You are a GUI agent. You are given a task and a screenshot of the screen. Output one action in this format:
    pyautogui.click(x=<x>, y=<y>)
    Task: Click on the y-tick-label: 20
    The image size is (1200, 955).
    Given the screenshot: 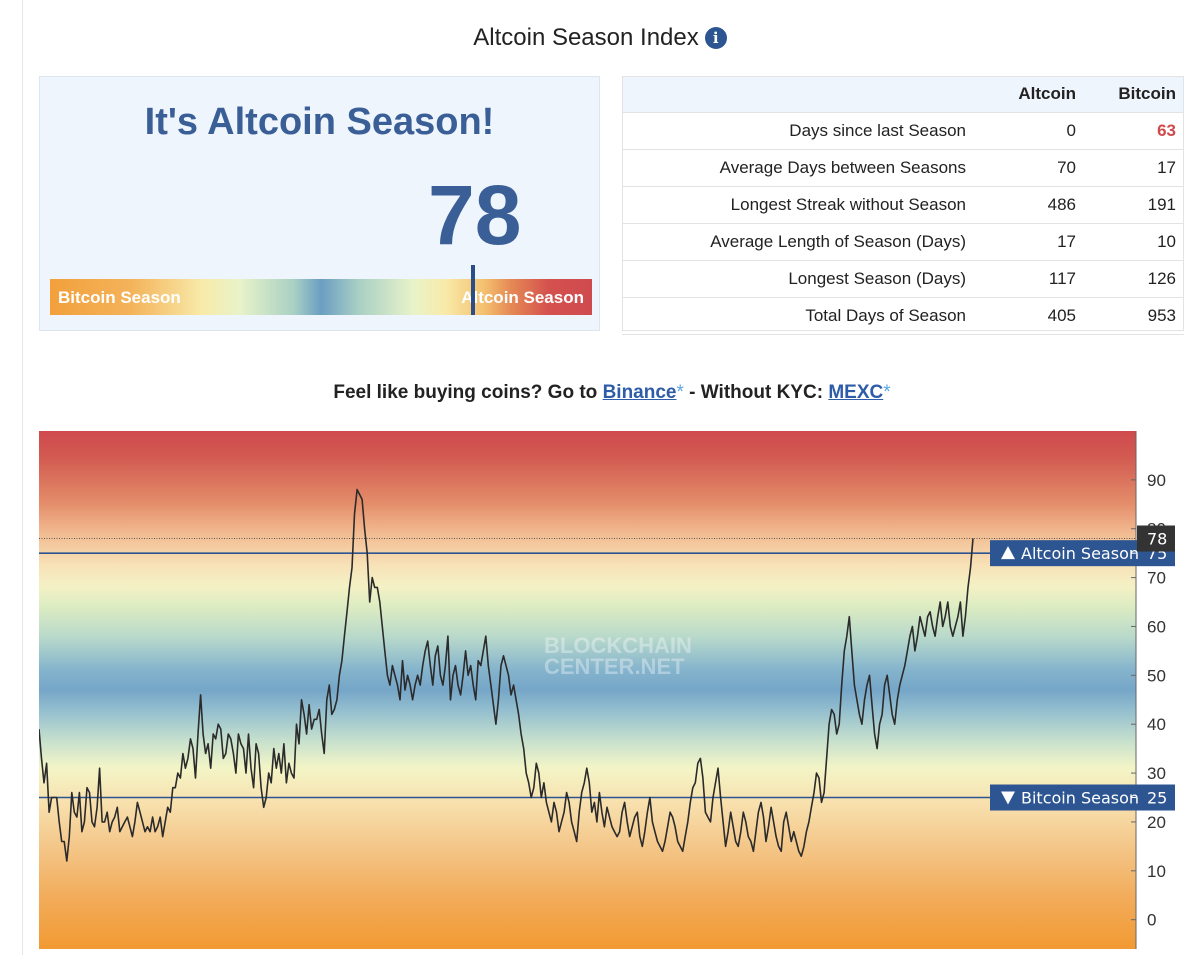 What is the action you would take?
    pyautogui.click(x=1156, y=822)
    